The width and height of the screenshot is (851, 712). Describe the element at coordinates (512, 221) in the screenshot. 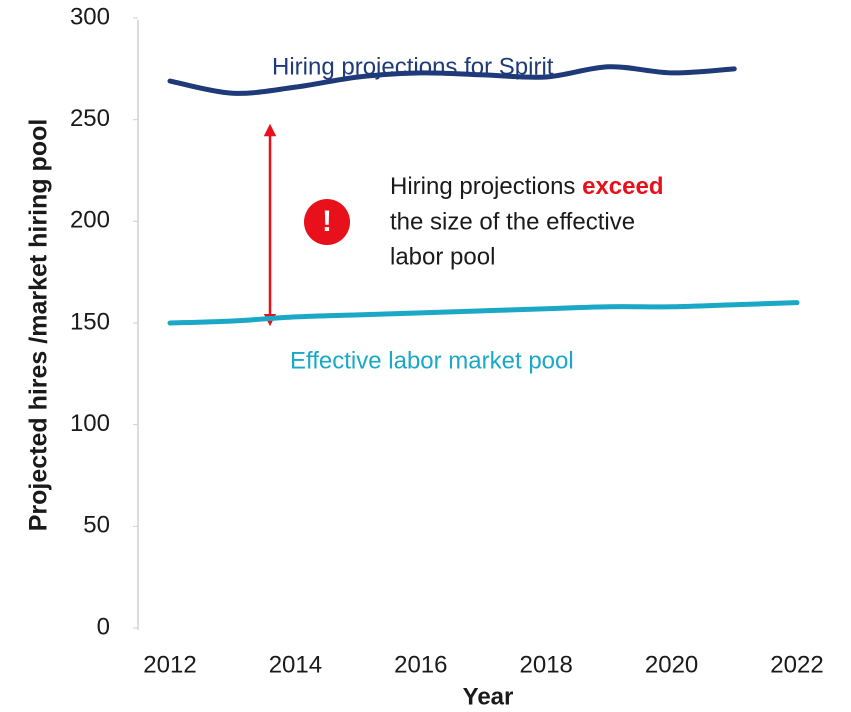

I see `annotation-text: the size of the effective` at that location.